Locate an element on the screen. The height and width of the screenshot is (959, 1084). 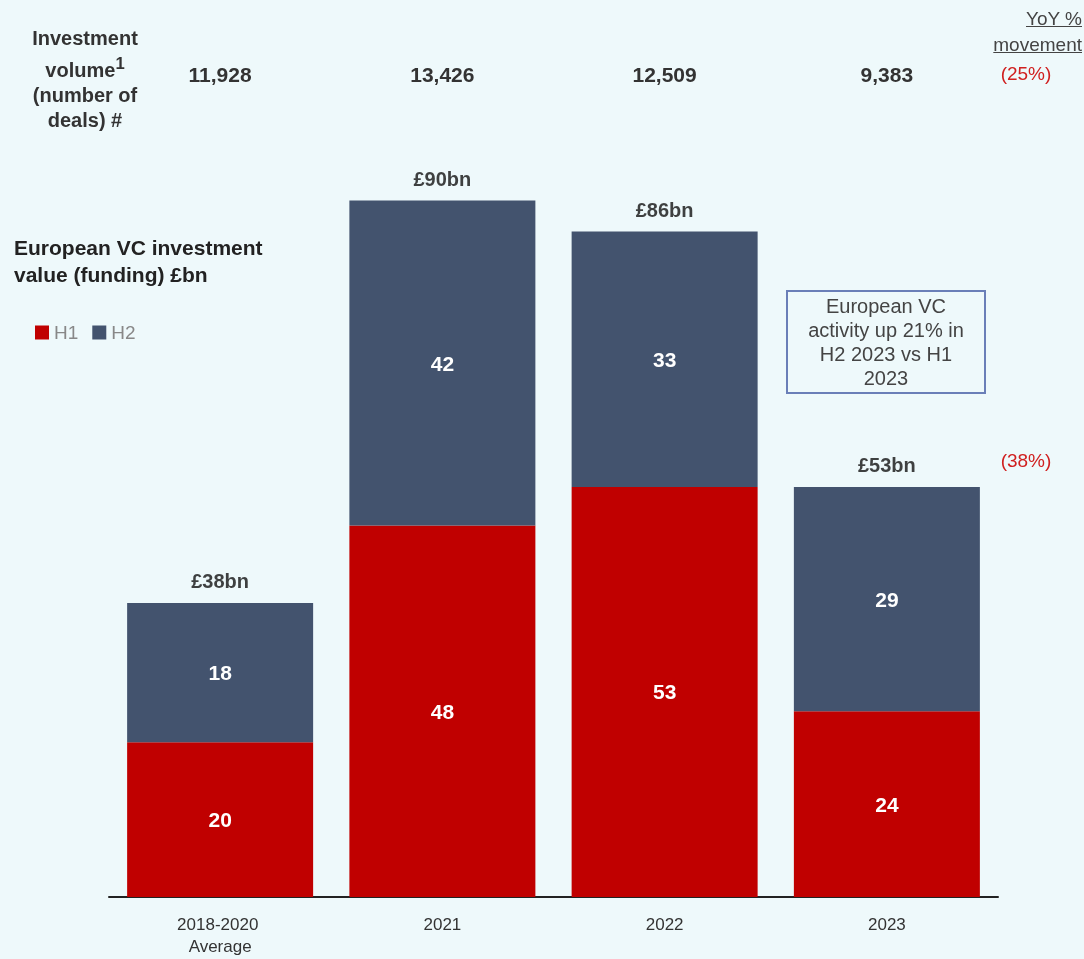
total-label: £86bn is located at coordinates (664, 209).